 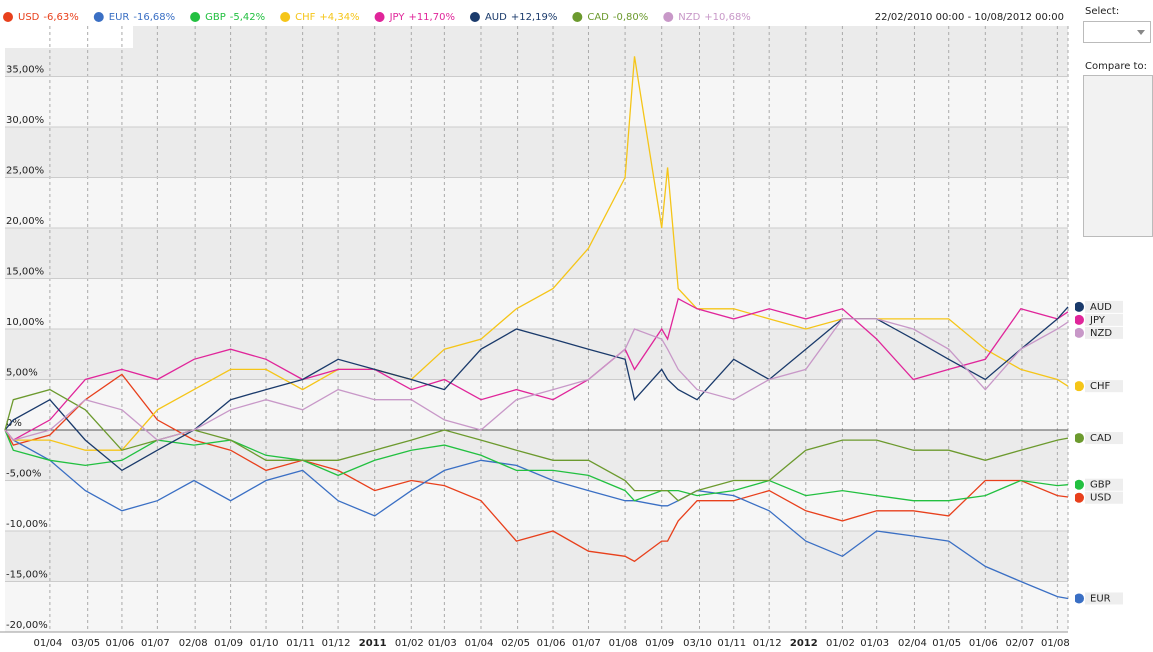 What do you see at coordinates (22, 373) in the screenshot?
I see `y-tick-label: 5,00%` at bounding box center [22, 373].